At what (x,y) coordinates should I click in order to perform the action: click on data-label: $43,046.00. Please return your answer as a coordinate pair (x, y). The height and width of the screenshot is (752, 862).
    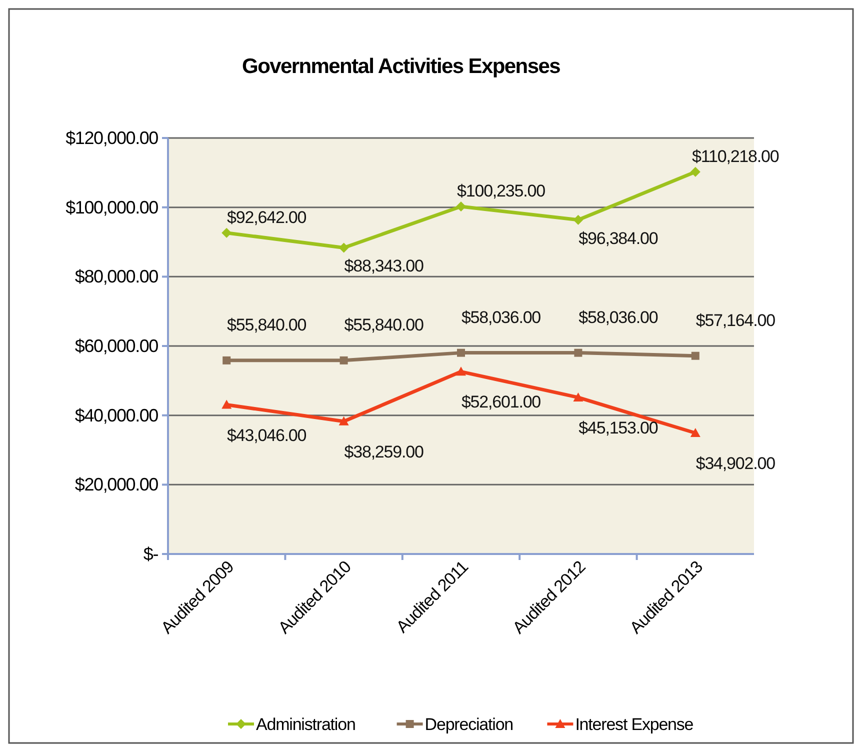
    Looking at the image, I should click on (266, 435).